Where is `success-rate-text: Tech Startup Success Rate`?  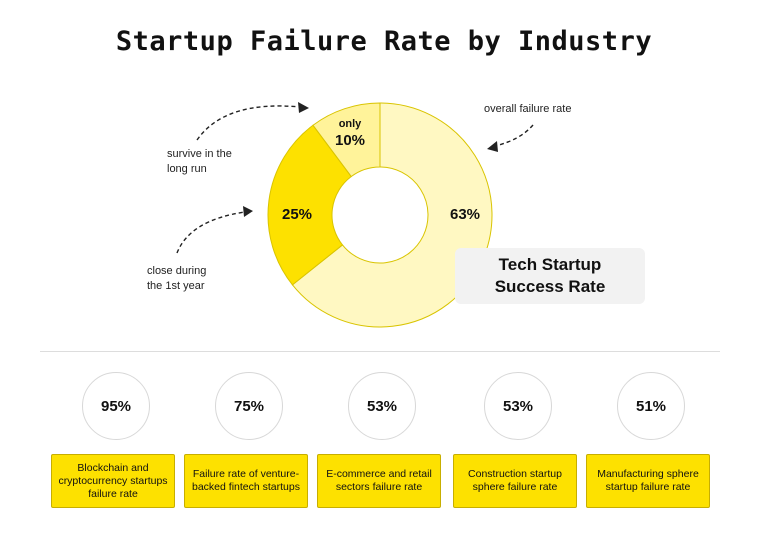
success-rate-text: Tech Startup Success Rate is located at coordinates (550, 275).